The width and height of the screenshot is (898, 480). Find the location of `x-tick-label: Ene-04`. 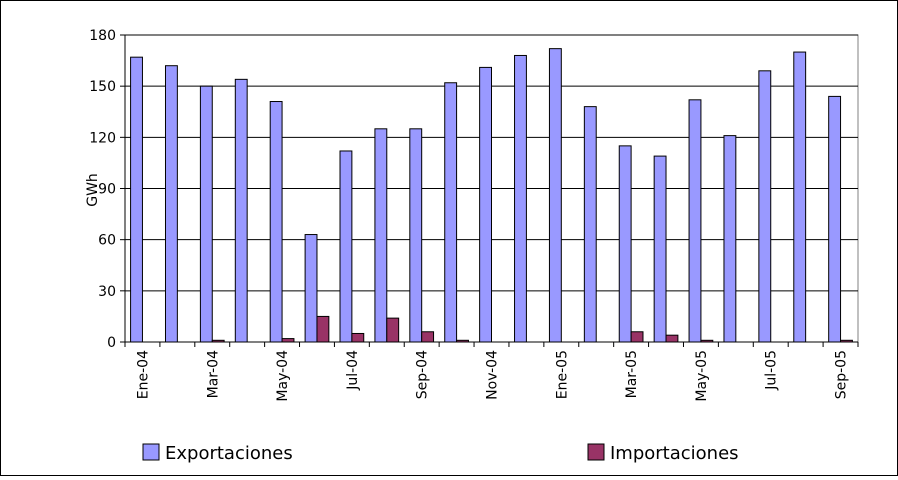

x-tick-label: Ene-04 is located at coordinates (143, 374).